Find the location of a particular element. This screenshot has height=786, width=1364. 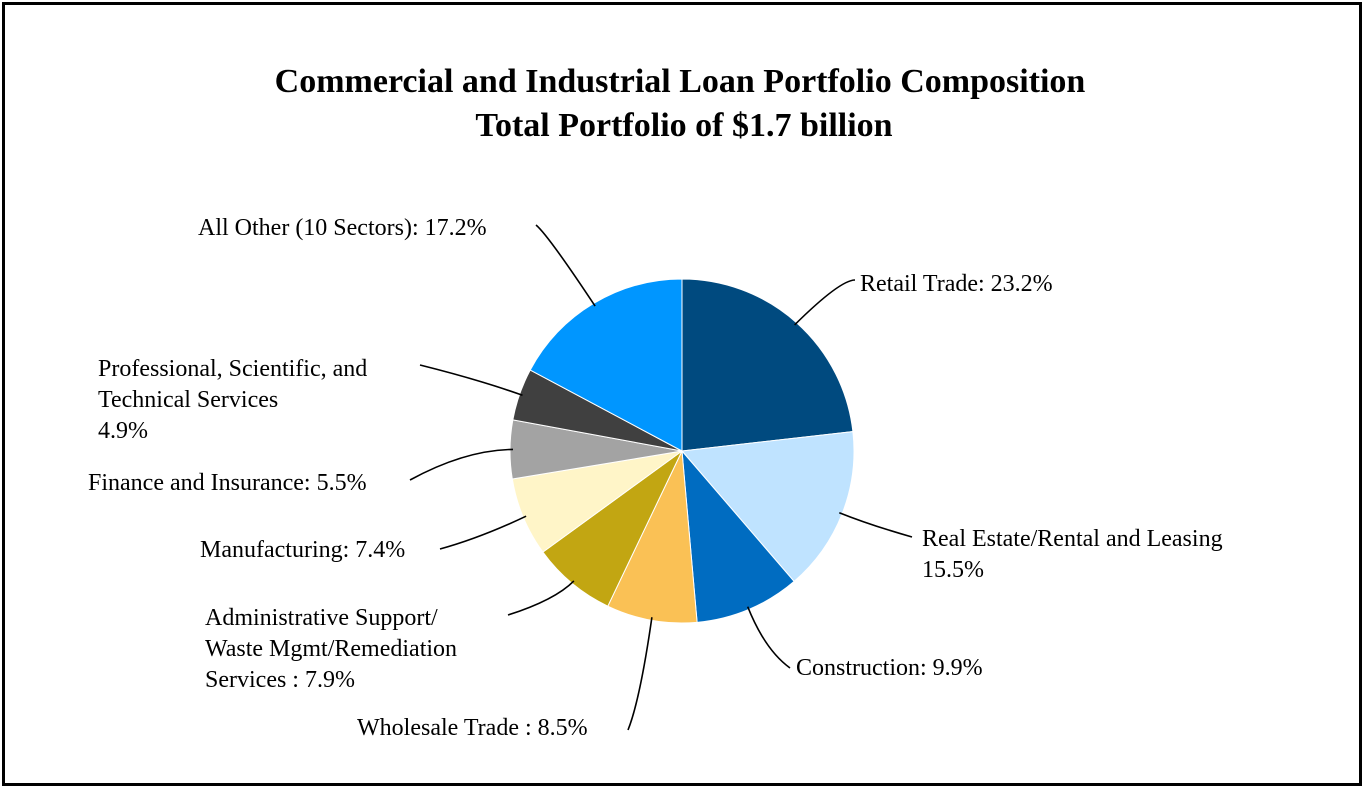

slice-label-line: Manufacturing: 7.4% is located at coordinates (302, 550).